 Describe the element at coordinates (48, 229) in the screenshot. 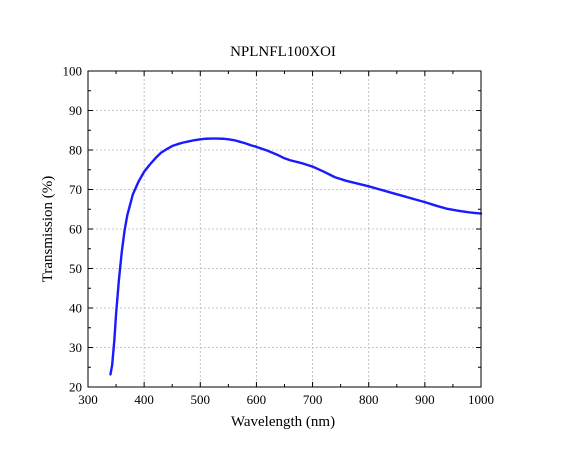

I see `y-axis-label: Transmission (%)` at that location.